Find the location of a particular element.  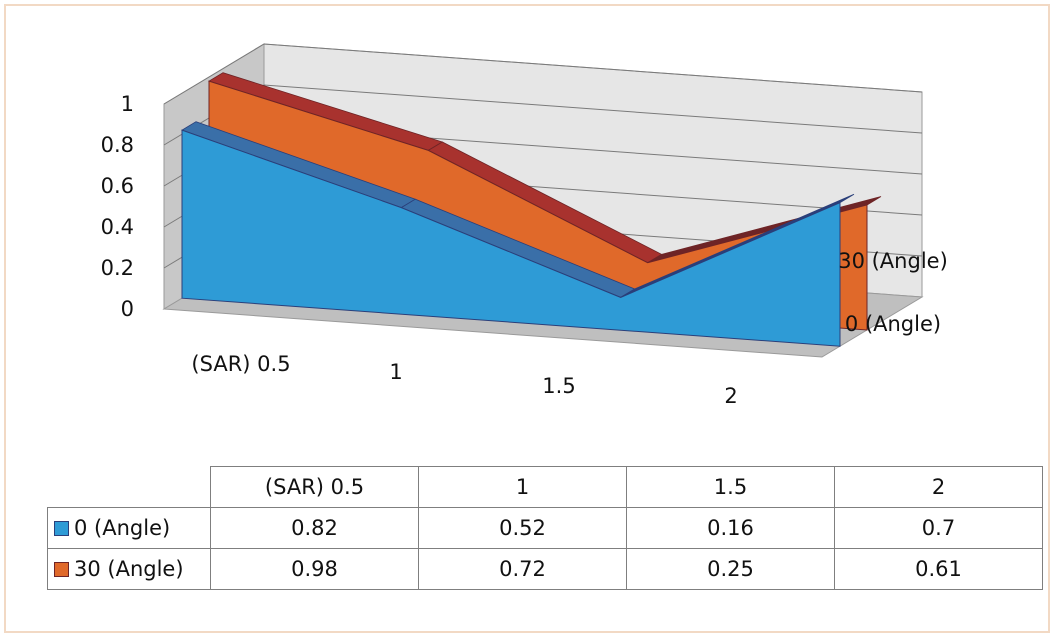

y-tick-label: 0.4 is located at coordinates (117, 227).